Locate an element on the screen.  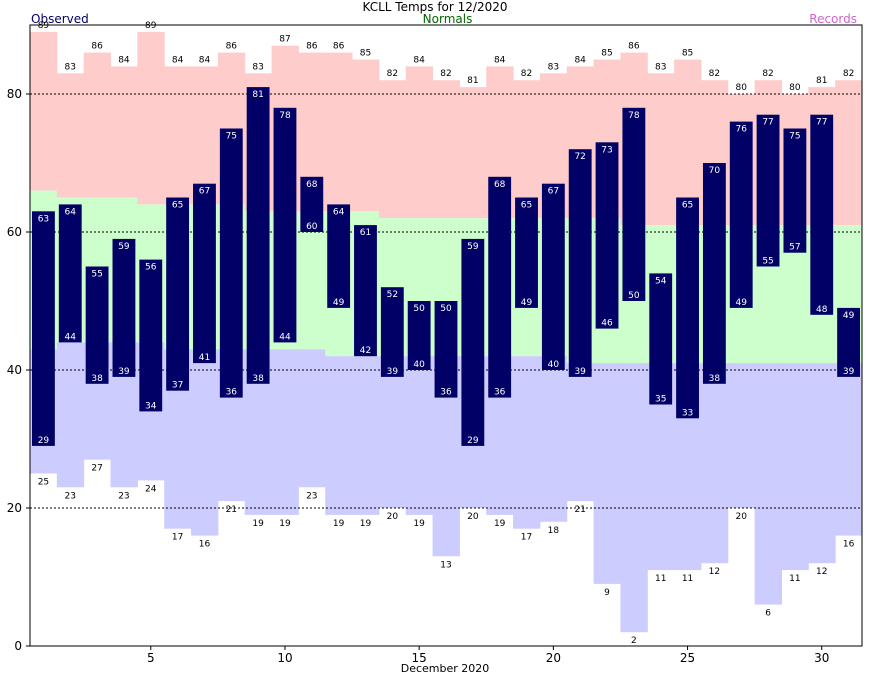
record-high-label: 84 is located at coordinates (124, 60).